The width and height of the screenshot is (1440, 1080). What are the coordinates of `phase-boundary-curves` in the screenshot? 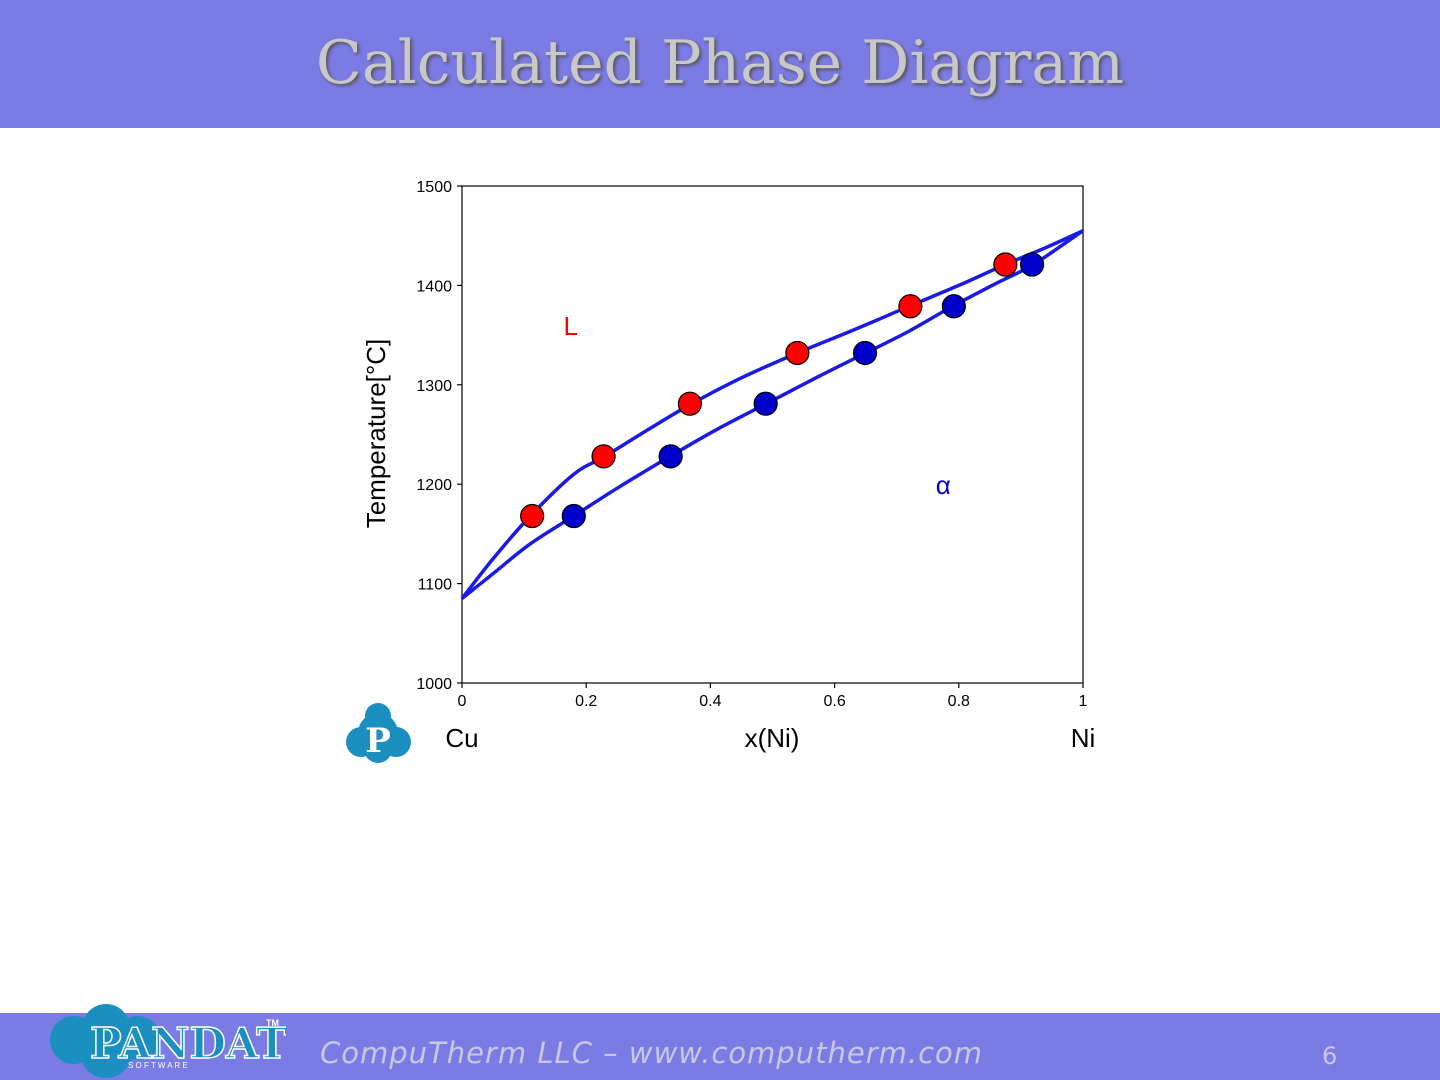 It's located at (772, 414).